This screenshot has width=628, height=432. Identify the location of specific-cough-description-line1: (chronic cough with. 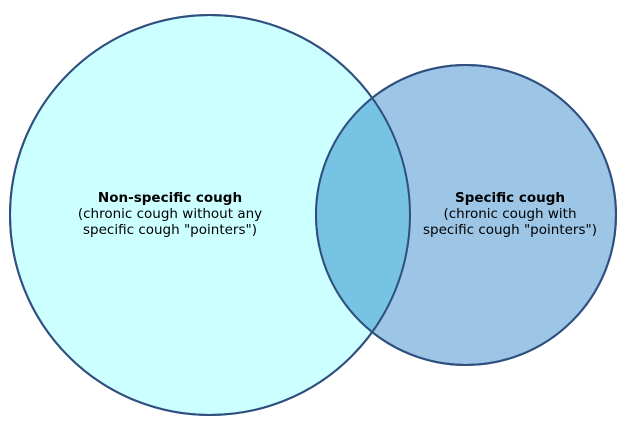
(510, 214).